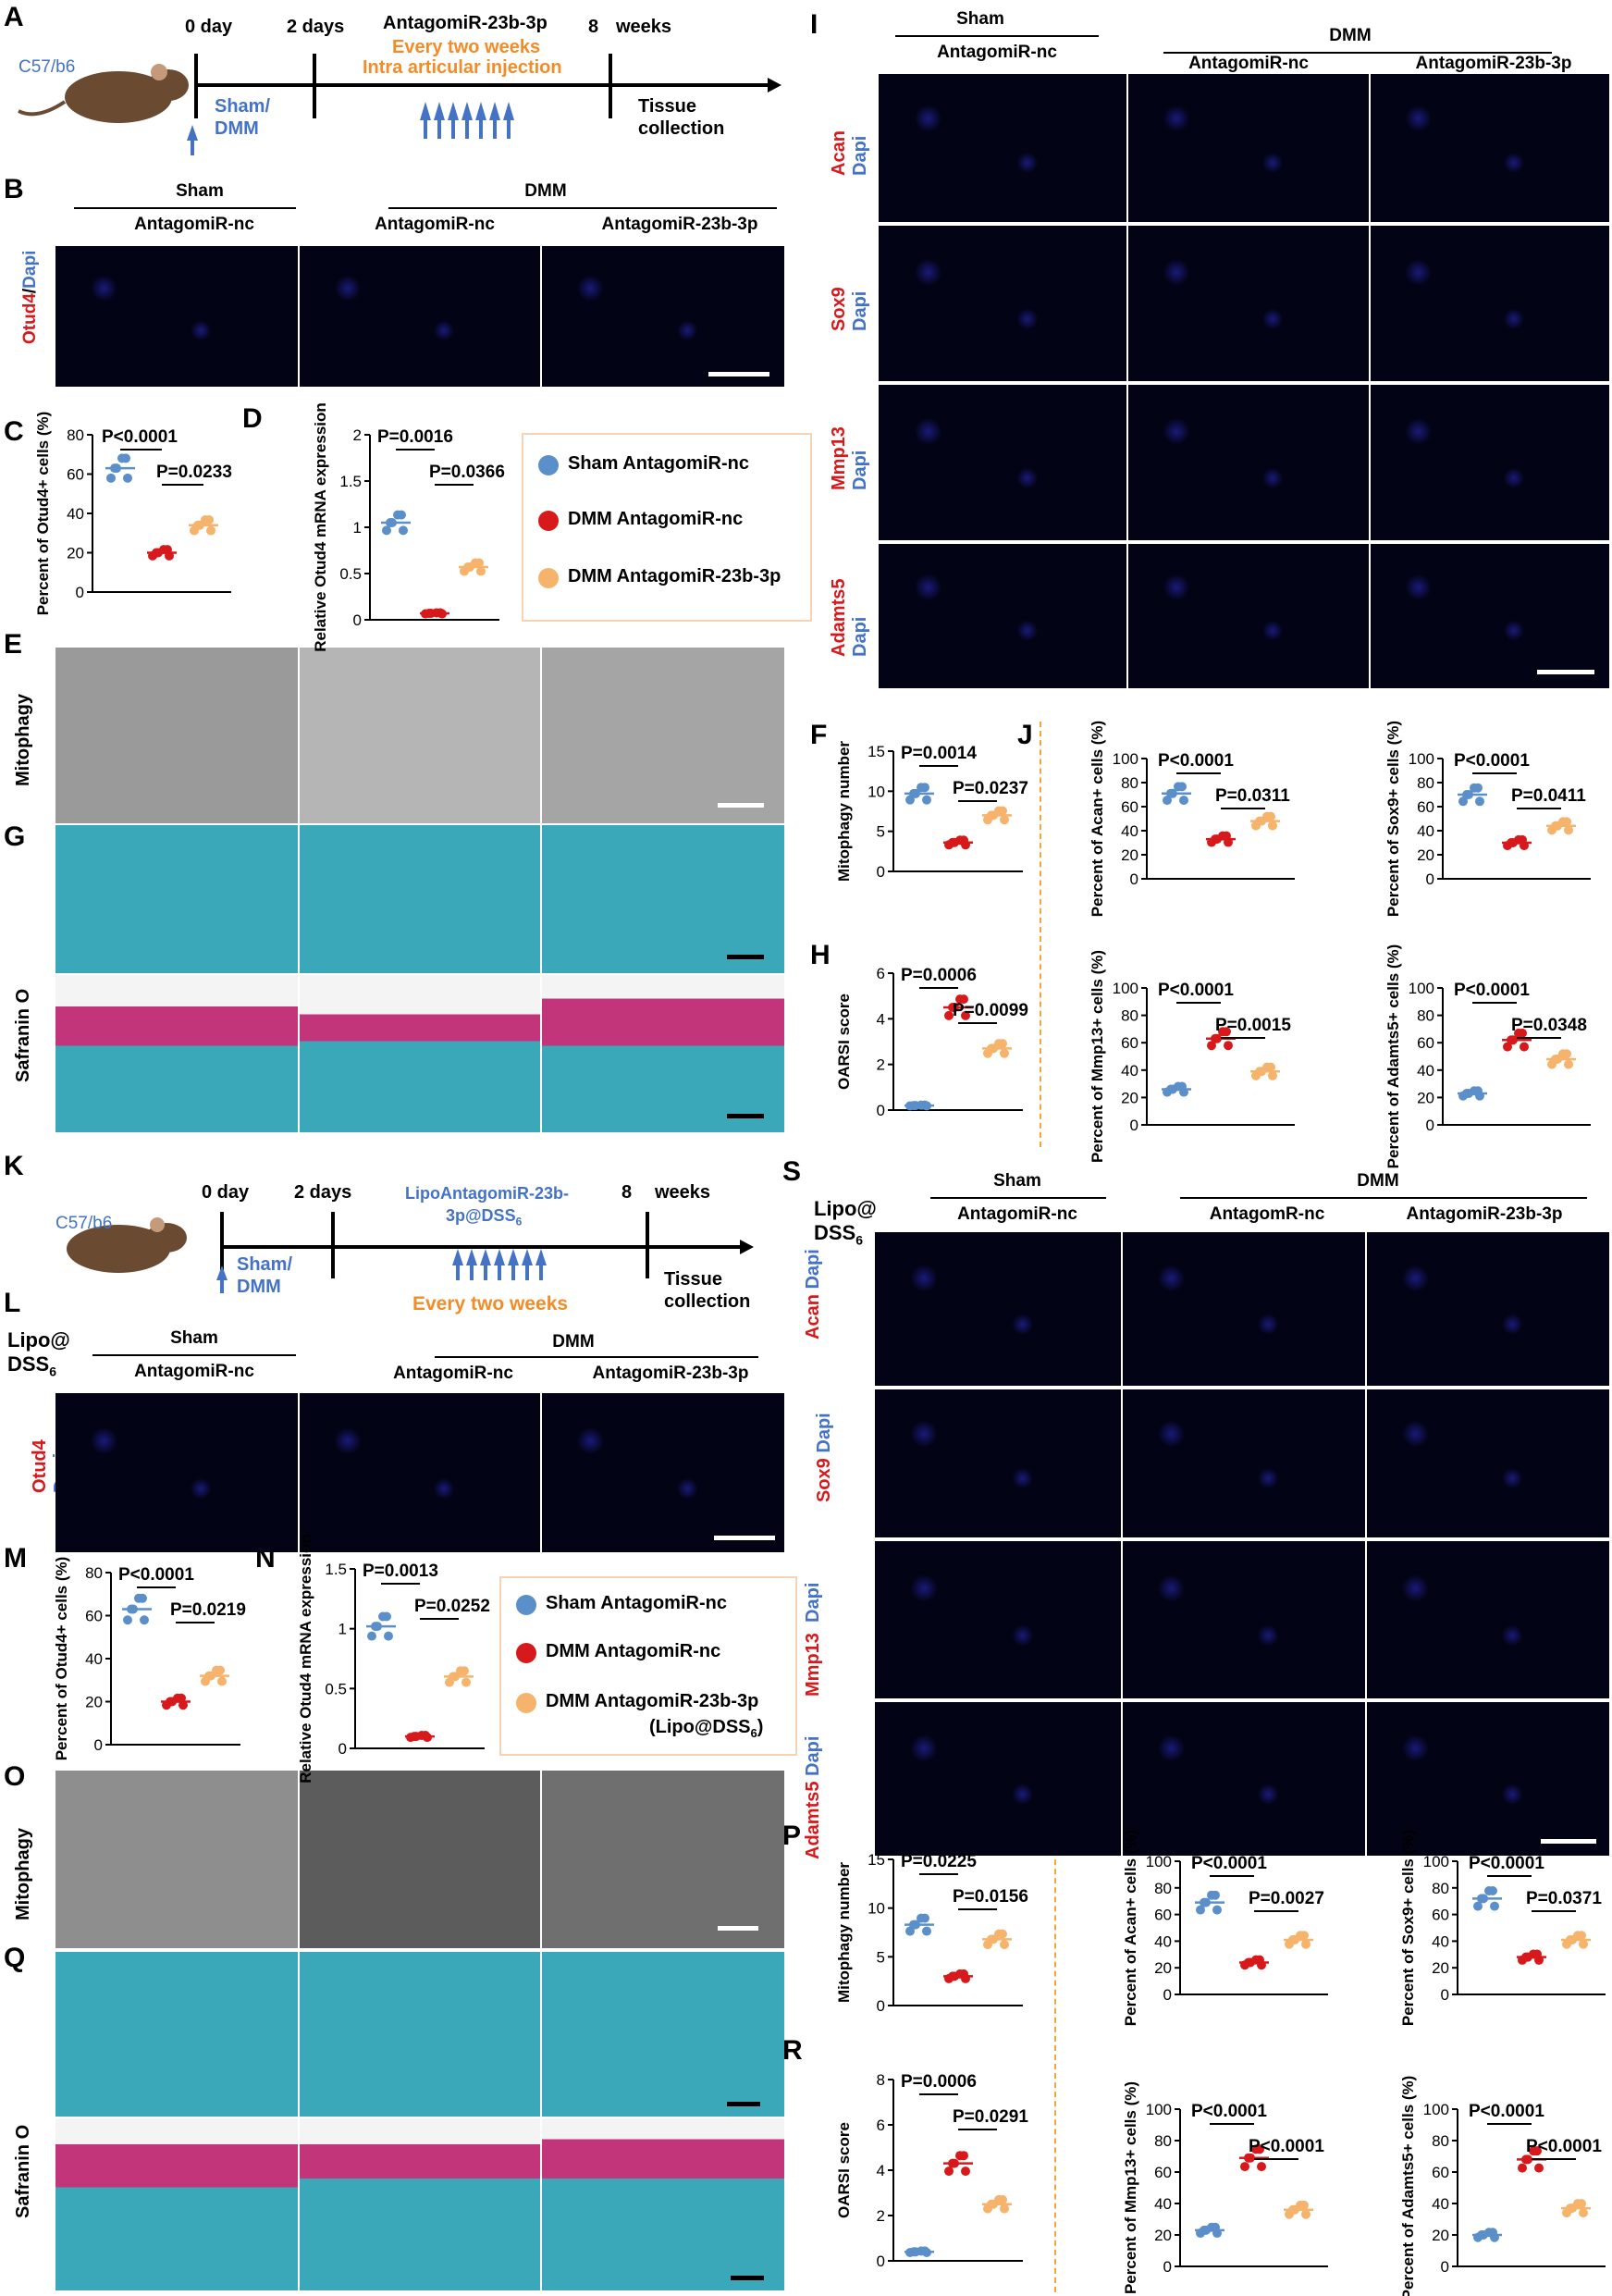 Image resolution: width=1612 pixels, height=2296 pixels. Describe the element at coordinates (819, 735) in the screenshot. I see `panel-label-f: F` at that location.